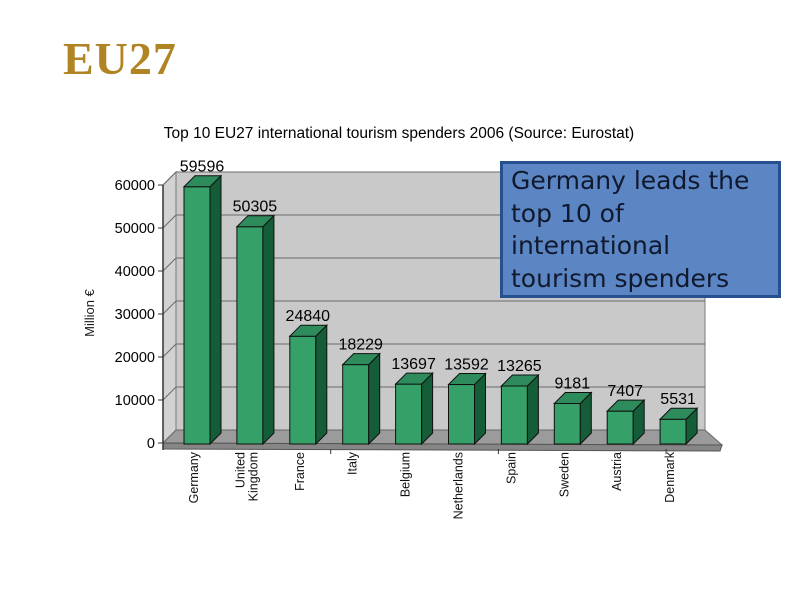  I want to click on bar-austria, so click(620, 427).